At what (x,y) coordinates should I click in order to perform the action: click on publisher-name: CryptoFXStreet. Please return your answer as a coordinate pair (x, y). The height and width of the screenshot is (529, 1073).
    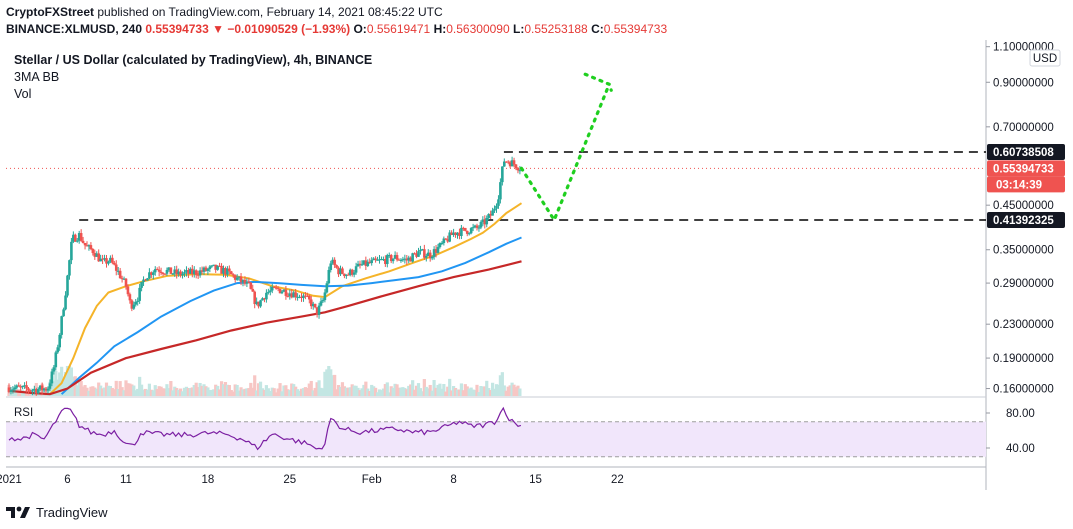
    Looking at the image, I should click on (50, 12).